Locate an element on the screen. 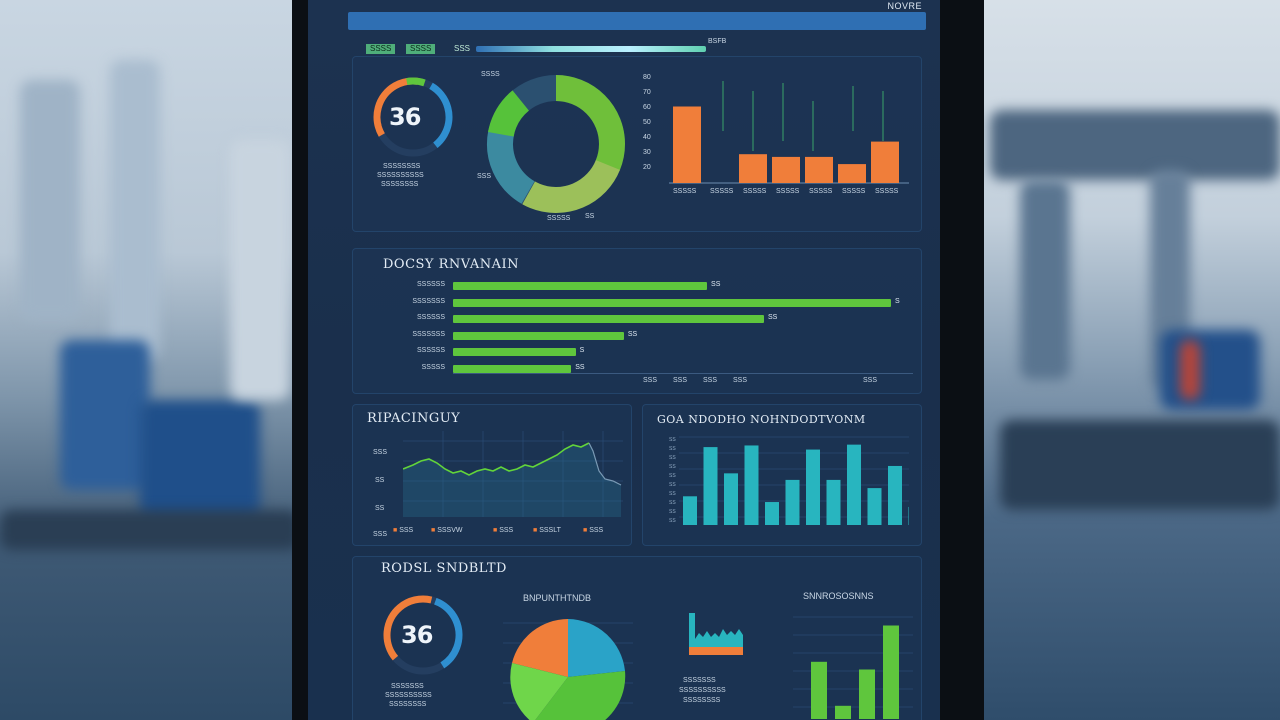  bottom-gauge-caption-1: SSSSSSS is located at coordinates (407, 686).